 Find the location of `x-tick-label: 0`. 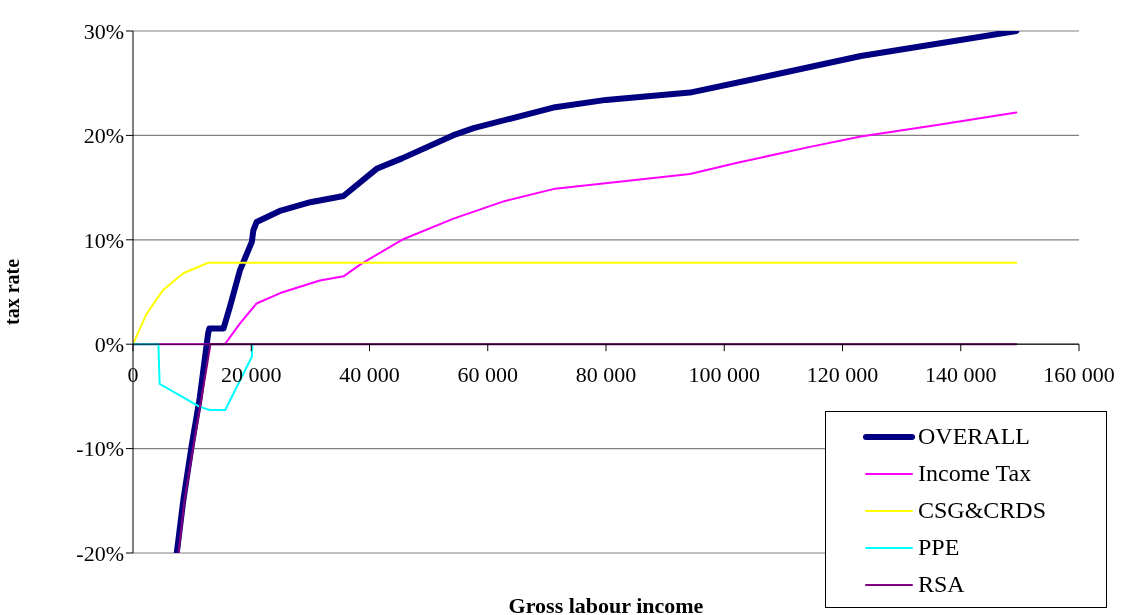

x-tick-label: 0 is located at coordinates (133, 375).